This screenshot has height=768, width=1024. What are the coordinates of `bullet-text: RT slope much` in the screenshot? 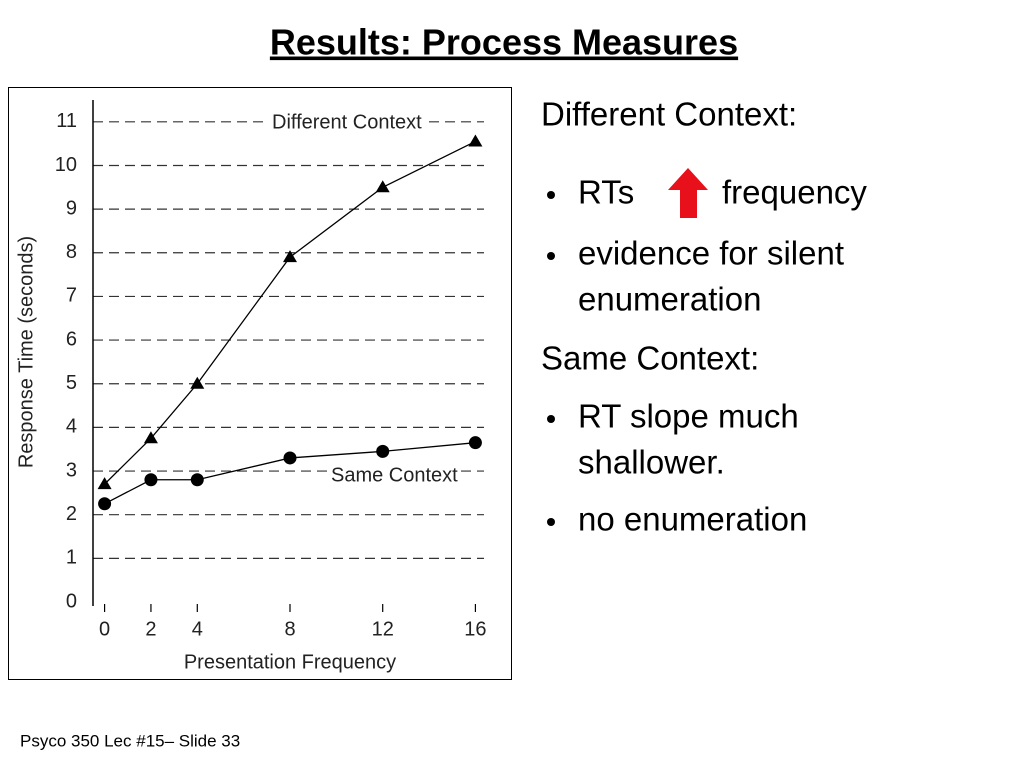 It's located at (688, 416).